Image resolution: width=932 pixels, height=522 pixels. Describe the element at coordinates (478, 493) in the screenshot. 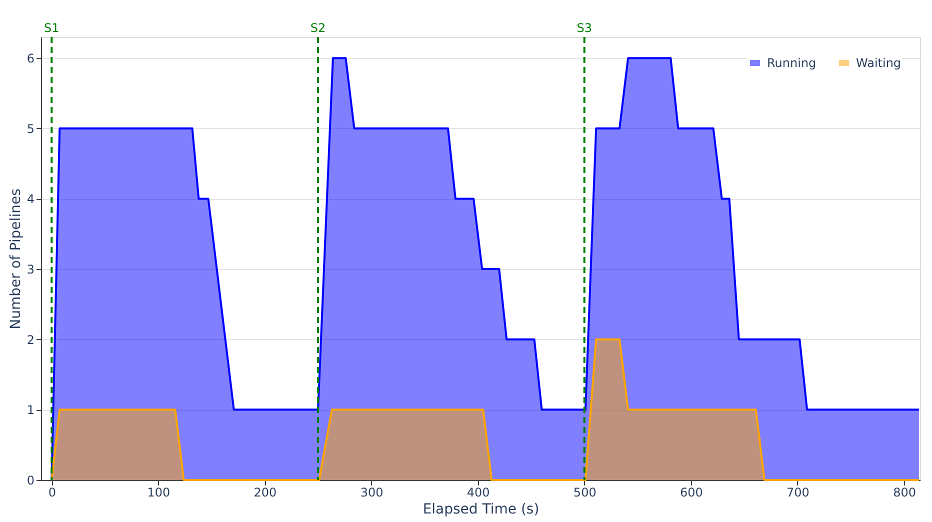

I see `x-tick-label: 400` at that location.